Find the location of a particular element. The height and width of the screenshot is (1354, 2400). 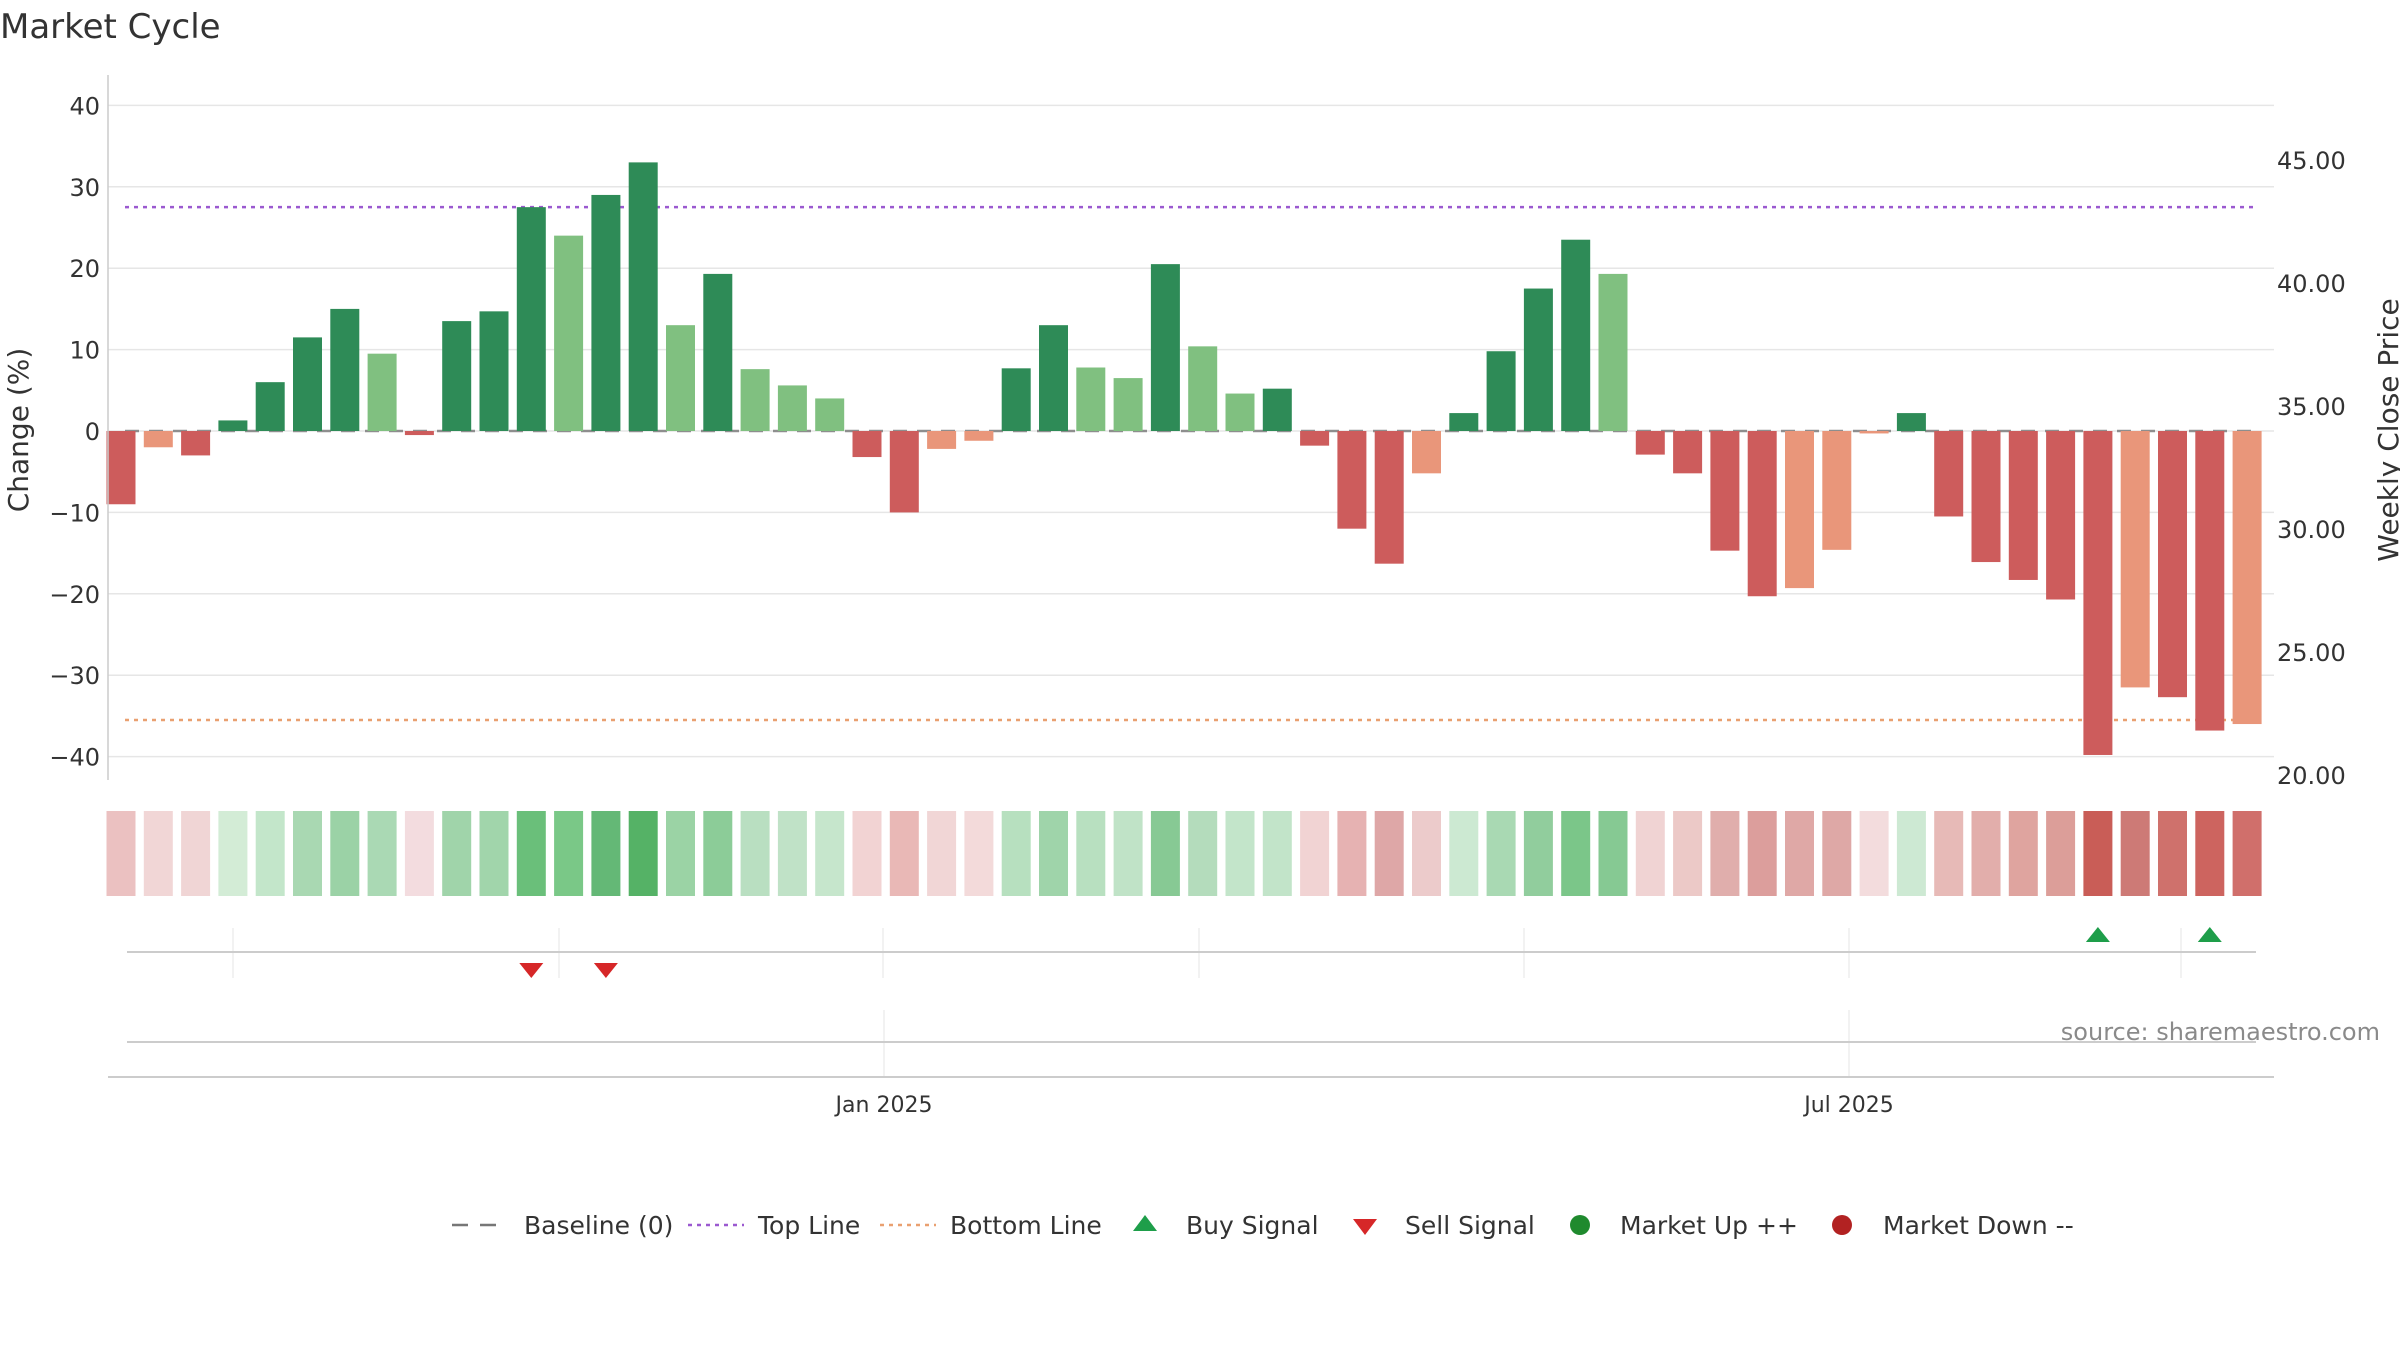

y-tick-label: 10 is located at coordinates (84, 351).